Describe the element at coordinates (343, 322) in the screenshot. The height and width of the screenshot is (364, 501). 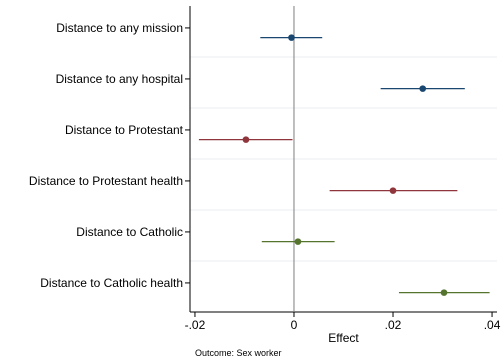
I see `x-axis-ticks: -.02 0 .02 .04` at that location.